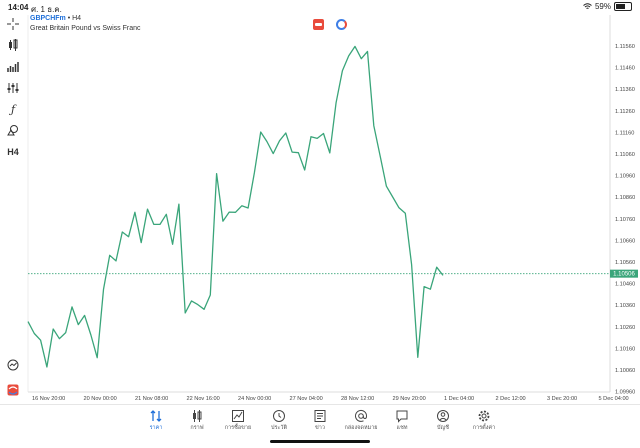  What do you see at coordinates (625, 47) in the screenshot?
I see `price-tick-label: 1.11560` at bounding box center [625, 47].